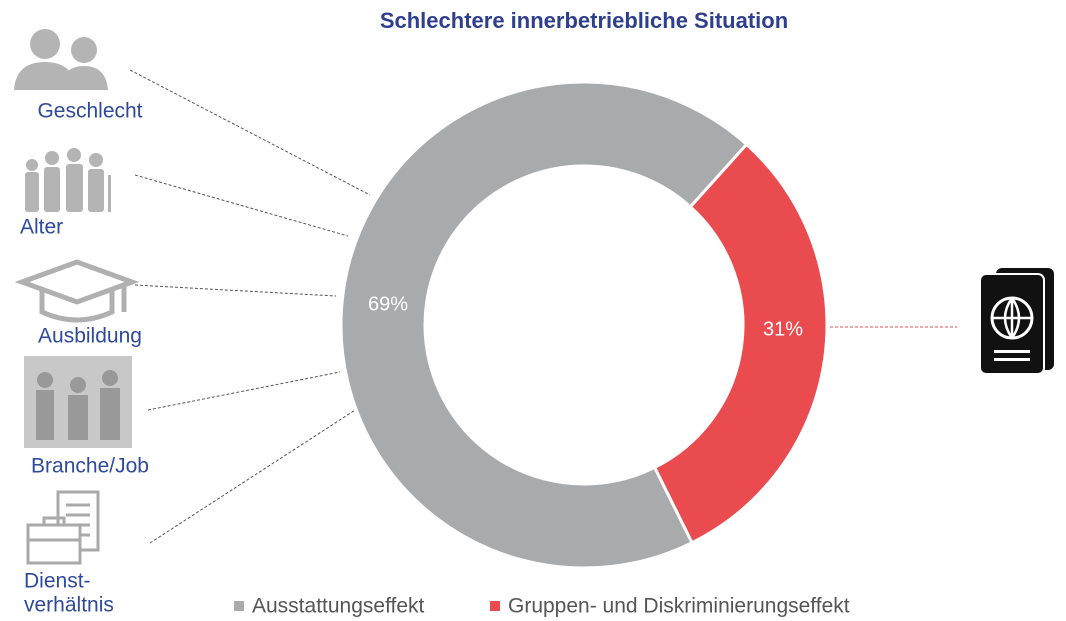 This screenshot has width=1066, height=621. I want to click on legend-label: Ausstattungseffekt, so click(338, 606).